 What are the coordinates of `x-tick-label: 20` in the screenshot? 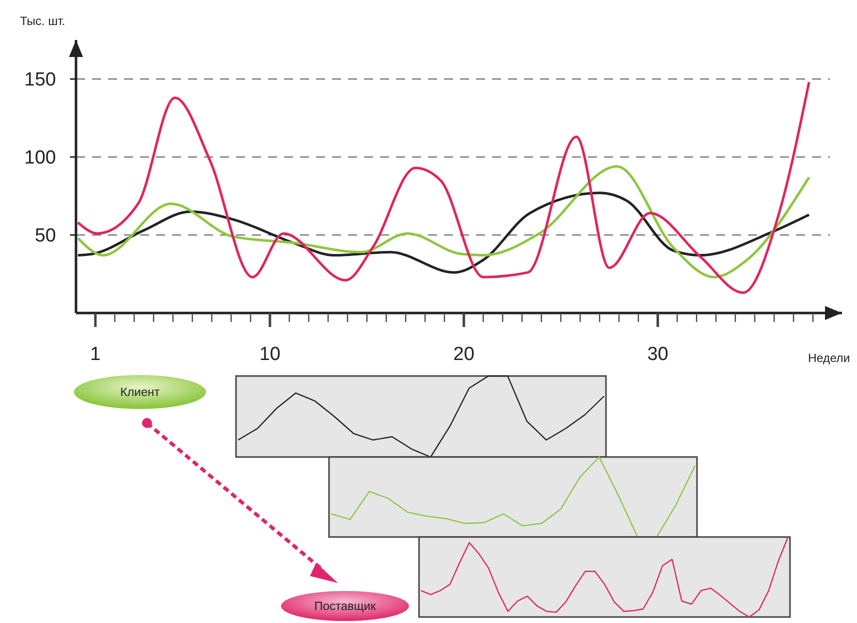 It's located at (463, 354).